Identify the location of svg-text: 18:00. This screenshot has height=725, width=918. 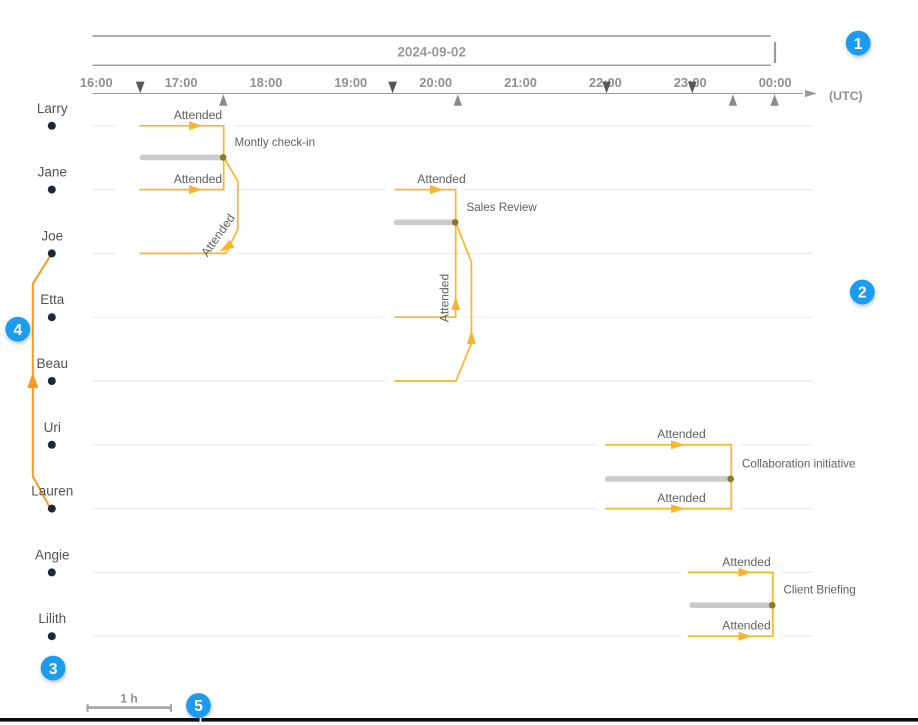
(266, 82).